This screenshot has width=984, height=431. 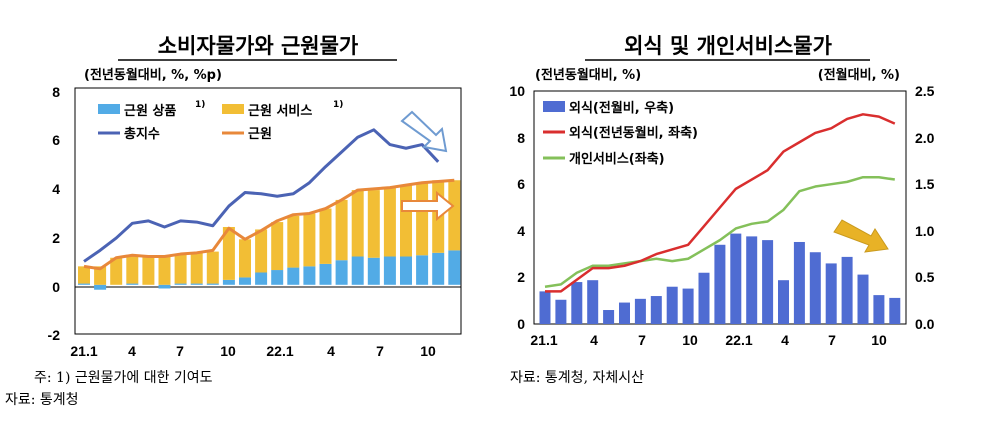 What do you see at coordinates (428, 351) in the screenshot?
I see `left-xtick-label: 10` at bounding box center [428, 351].